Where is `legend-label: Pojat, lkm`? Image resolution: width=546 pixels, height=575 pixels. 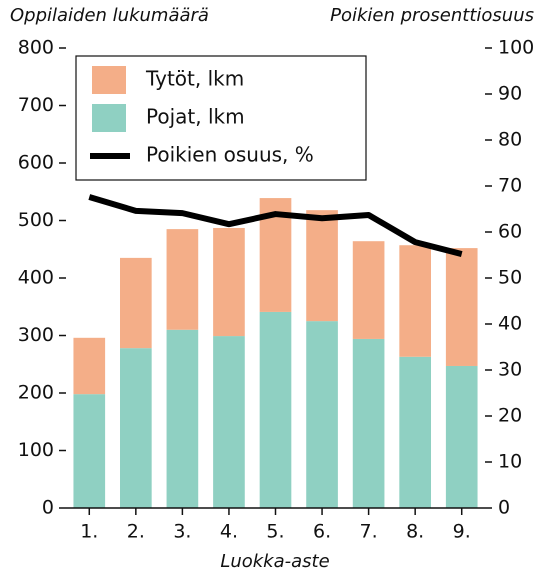
legend-label: Pojat, lkm is located at coordinates (195, 117).